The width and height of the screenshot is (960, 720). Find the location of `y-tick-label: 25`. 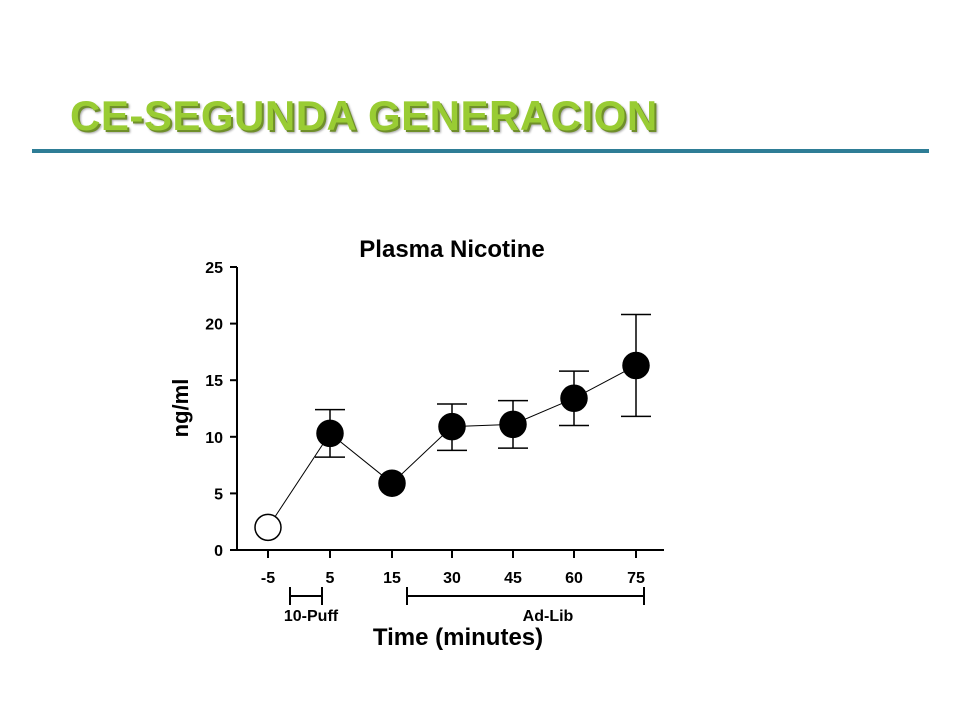

y-tick-label: 25 is located at coordinates (214, 268).